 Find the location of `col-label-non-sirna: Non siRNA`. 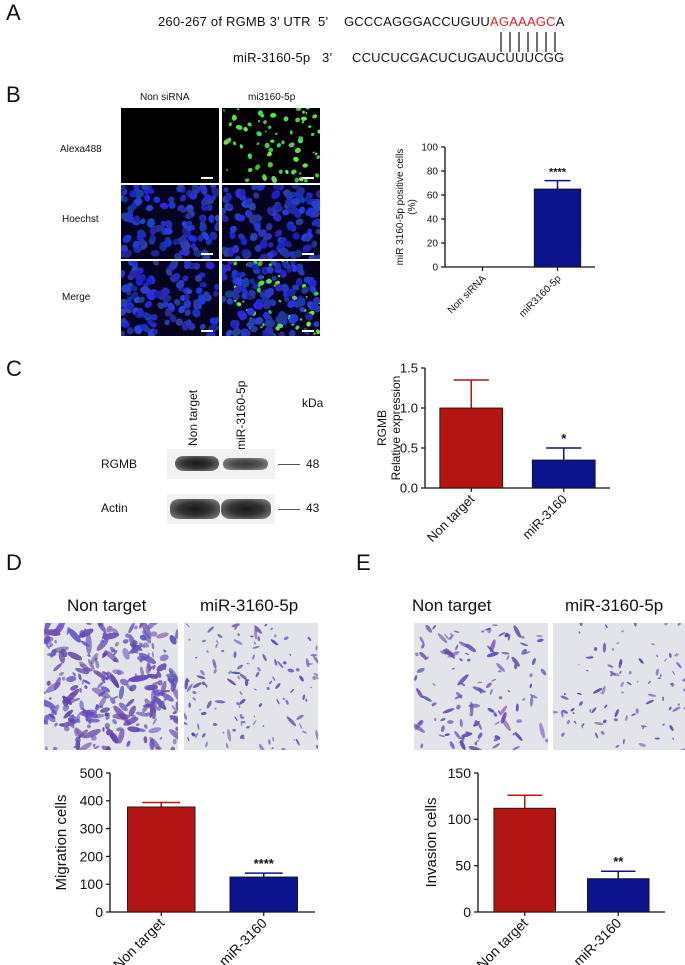

col-label-non-sirna: Non siRNA is located at coordinates (165, 97).